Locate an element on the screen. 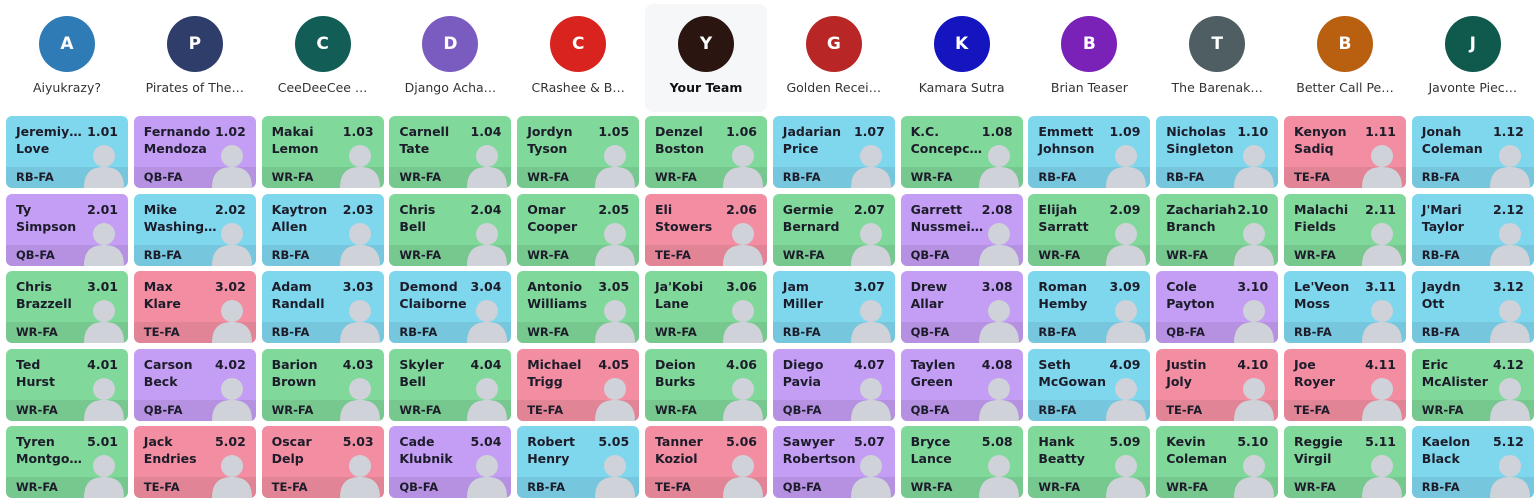 The height and width of the screenshot is (504, 1536). pick-card: Carnell Tate 1.04 WR-FA is located at coordinates (450, 152).